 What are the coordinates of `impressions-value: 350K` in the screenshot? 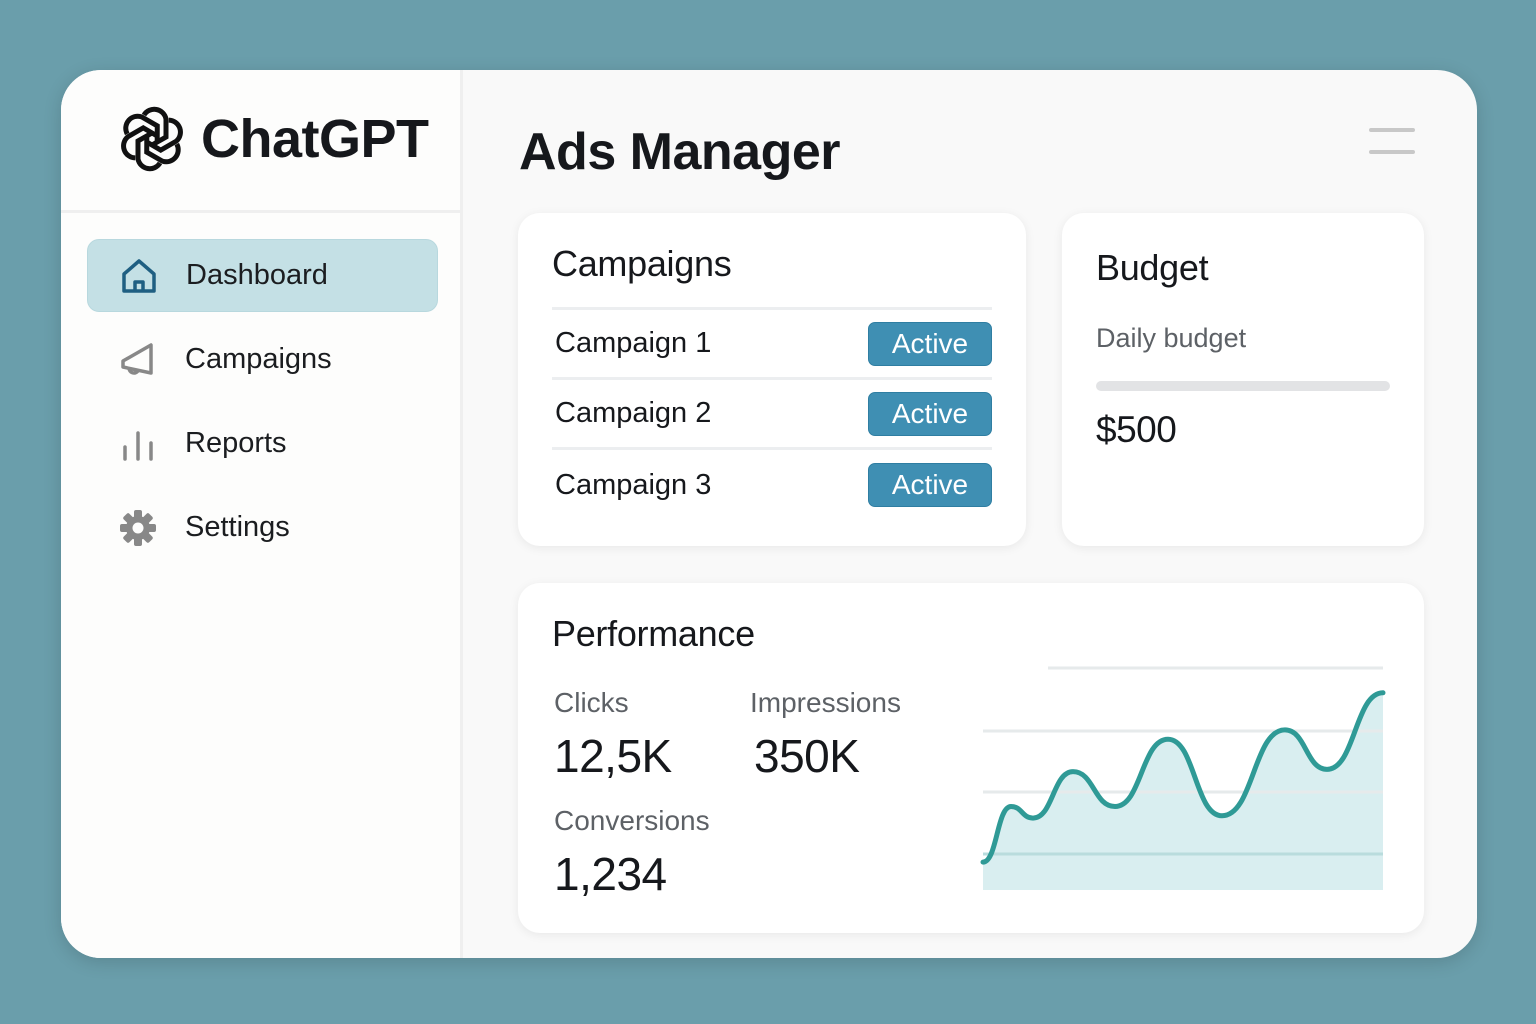 It's located at (807, 756).